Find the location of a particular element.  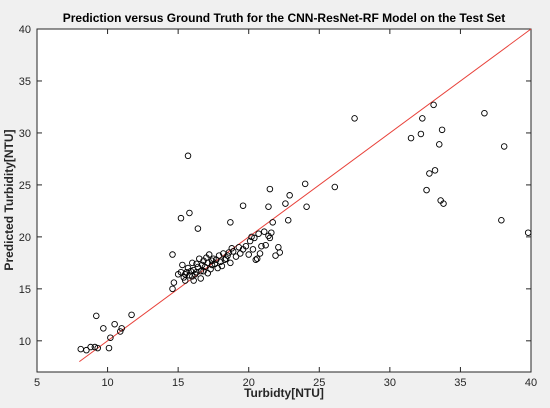

x-tick-label: 10 is located at coordinates (107, 383).